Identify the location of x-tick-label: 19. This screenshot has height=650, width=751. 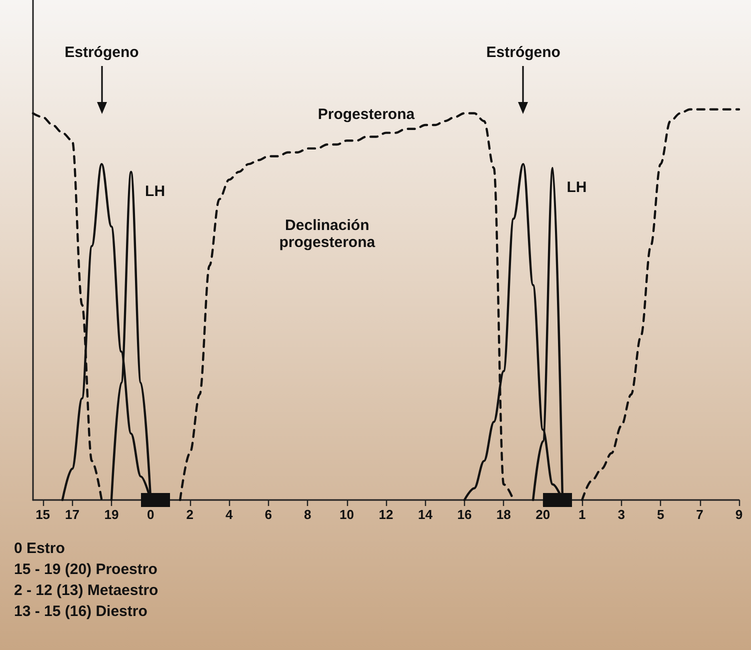
(111, 514).